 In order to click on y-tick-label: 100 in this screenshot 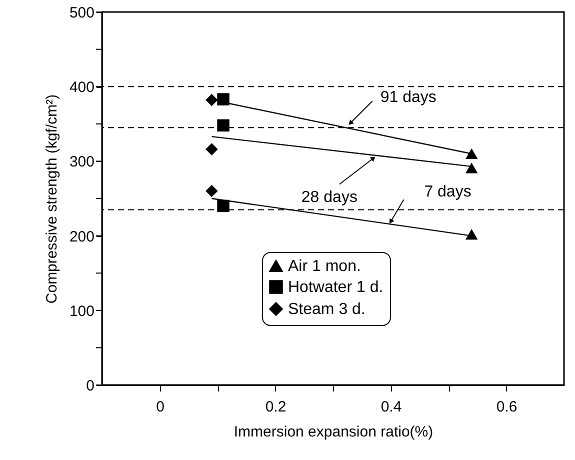, I will do `click(81, 311)`.